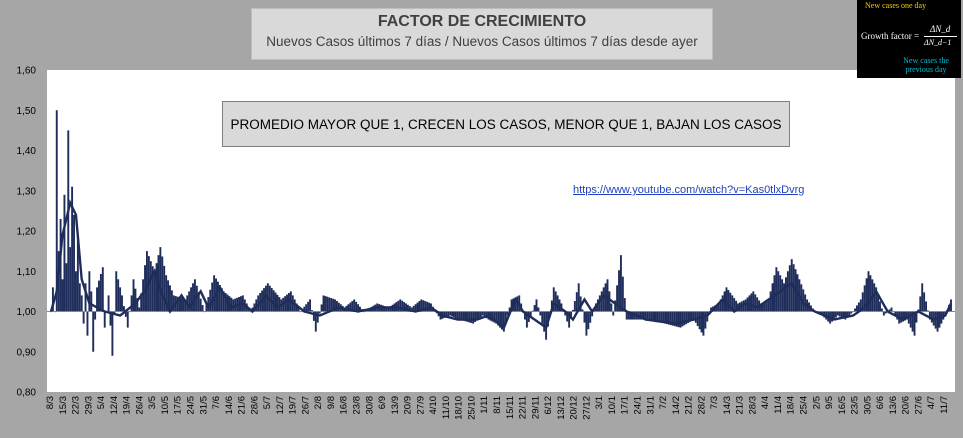 This screenshot has height=438, width=963. I want to click on y-tick-label: 1,40, so click(27, 151).